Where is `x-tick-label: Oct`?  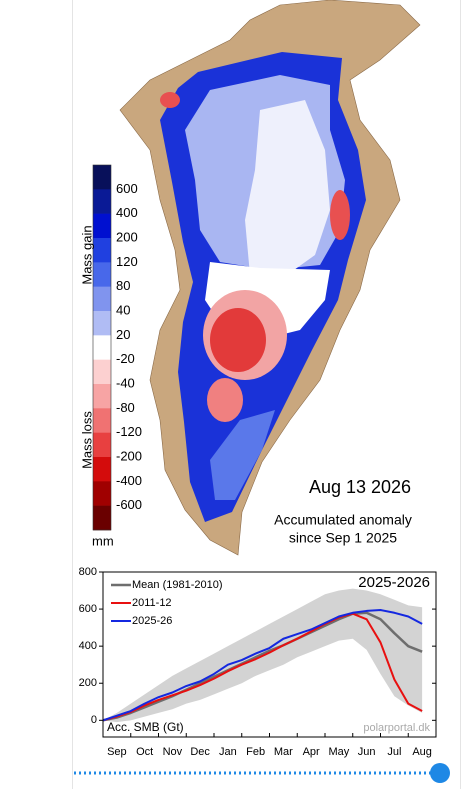 x-tick-label: Oct is located at coordinates (144, 752).